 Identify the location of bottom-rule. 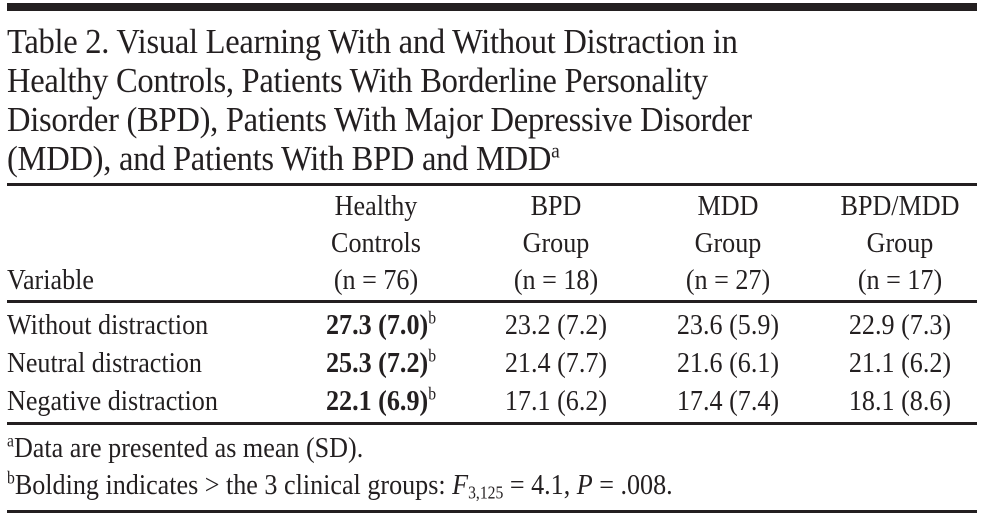
(492, 511).